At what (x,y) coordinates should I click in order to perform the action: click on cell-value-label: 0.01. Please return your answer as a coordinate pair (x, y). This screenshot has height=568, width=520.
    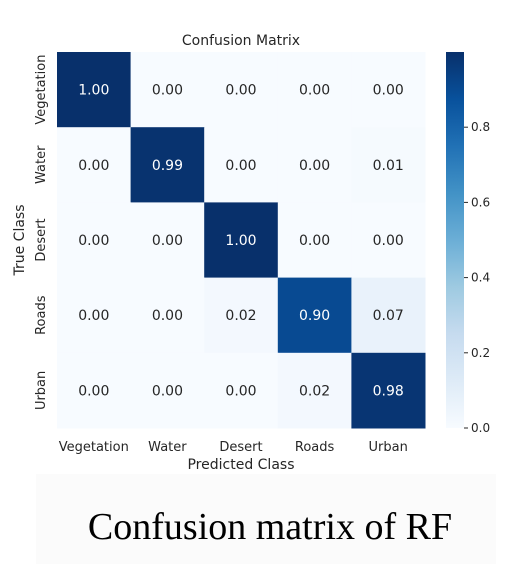
    Looking at the image, I should click on (388, 166).